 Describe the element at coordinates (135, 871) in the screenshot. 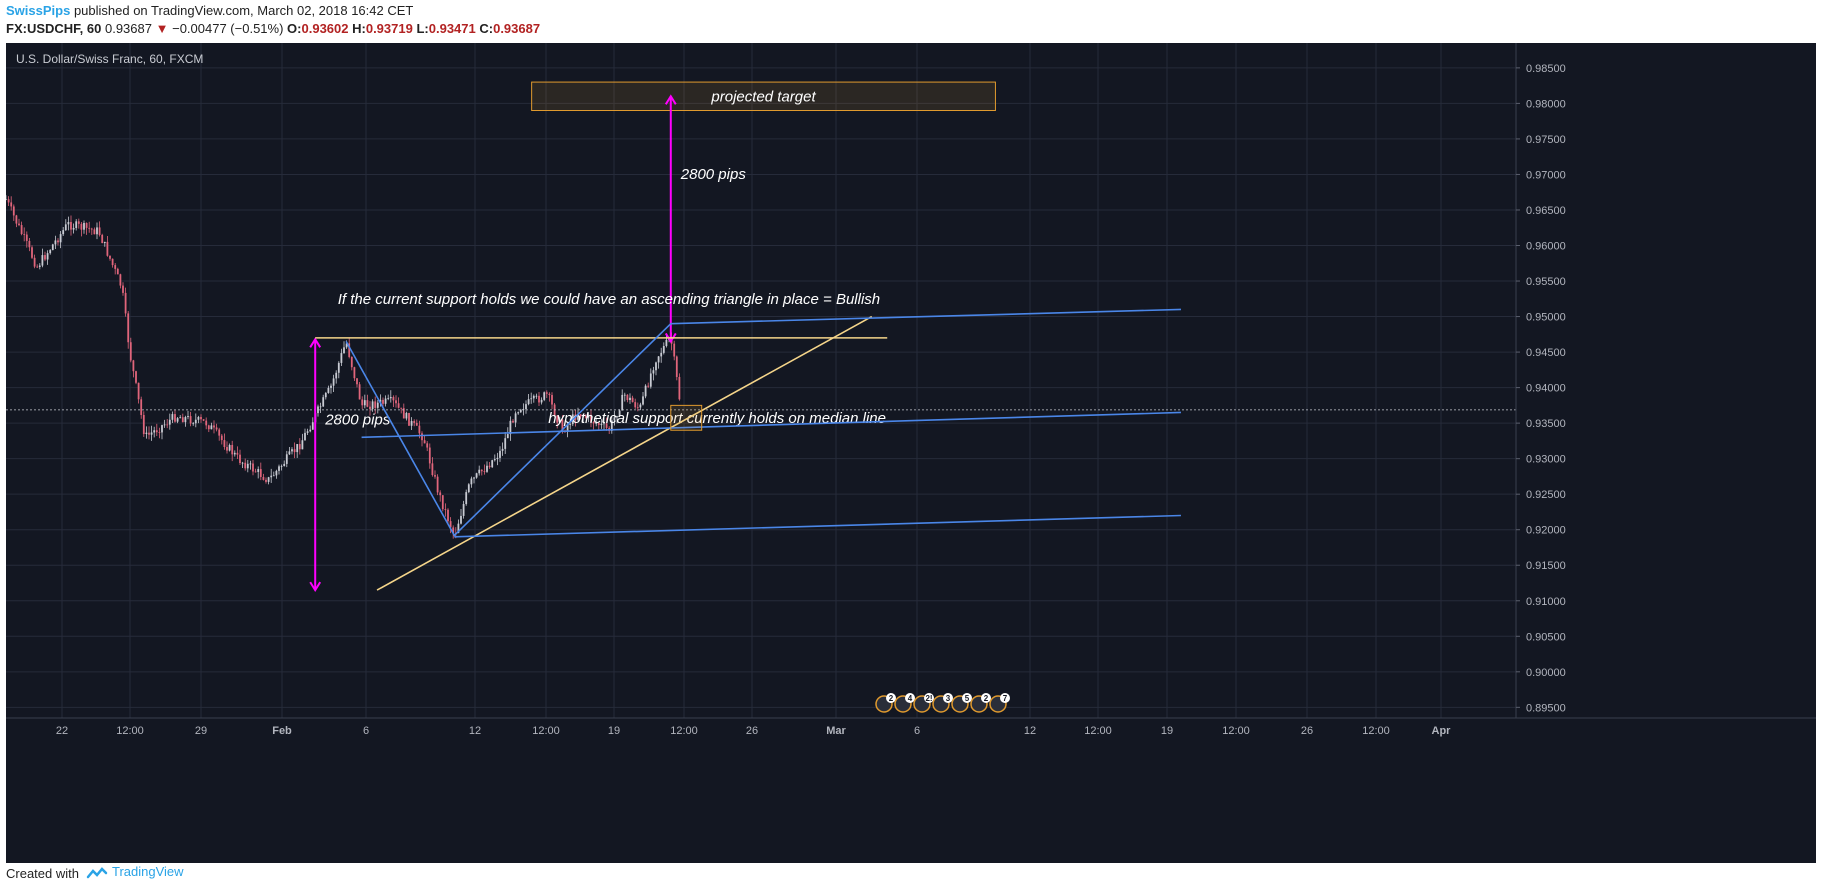

I see `tradingview-link: TradingView` at that location.